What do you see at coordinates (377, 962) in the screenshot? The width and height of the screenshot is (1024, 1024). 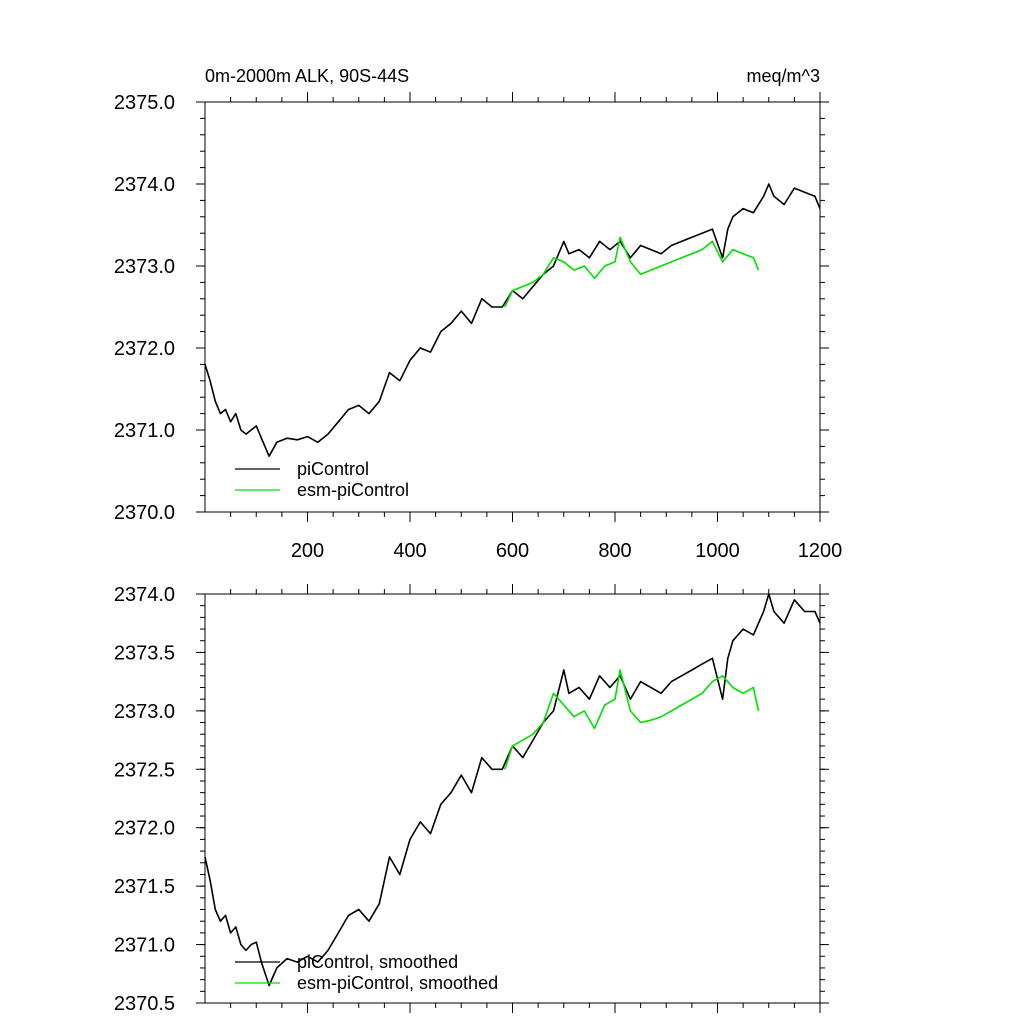 I see `legend-label-picontrol-smoothed: piControl, smoothed` at bounding box center [377, 962].